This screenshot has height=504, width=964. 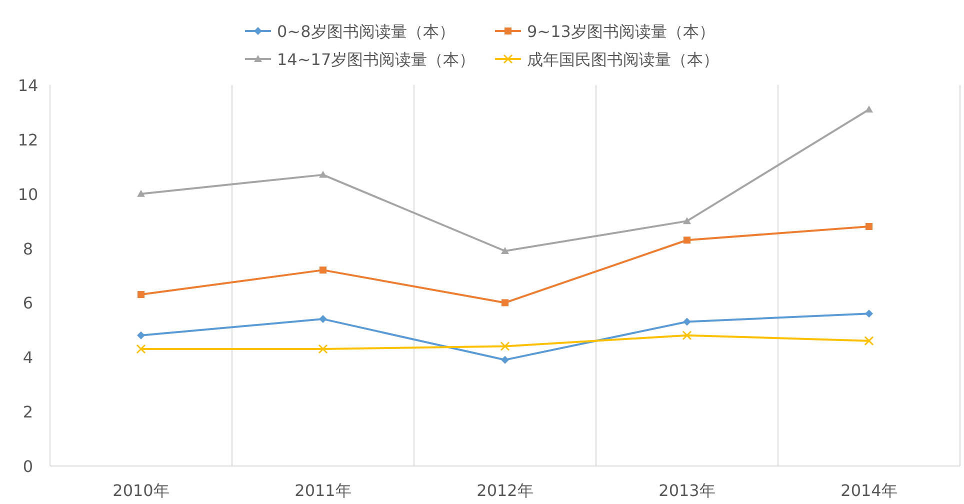 I want to click on legend-label: 14~17岁图书阅读量（本）, so click(x=376, y=59).